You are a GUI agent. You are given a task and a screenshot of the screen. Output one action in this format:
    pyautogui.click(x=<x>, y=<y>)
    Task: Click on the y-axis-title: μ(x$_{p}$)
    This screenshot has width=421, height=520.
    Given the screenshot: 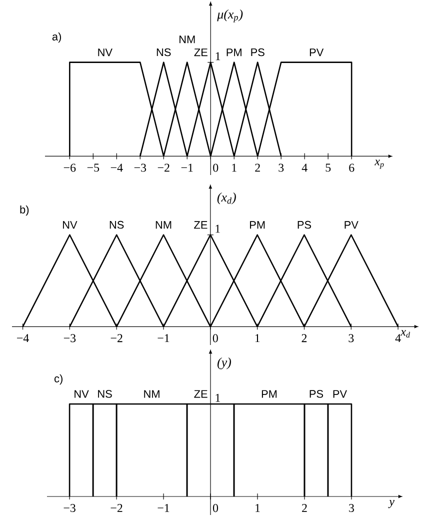 What is the action you would take?
    pyautogui.click(x=230, y=16)
    